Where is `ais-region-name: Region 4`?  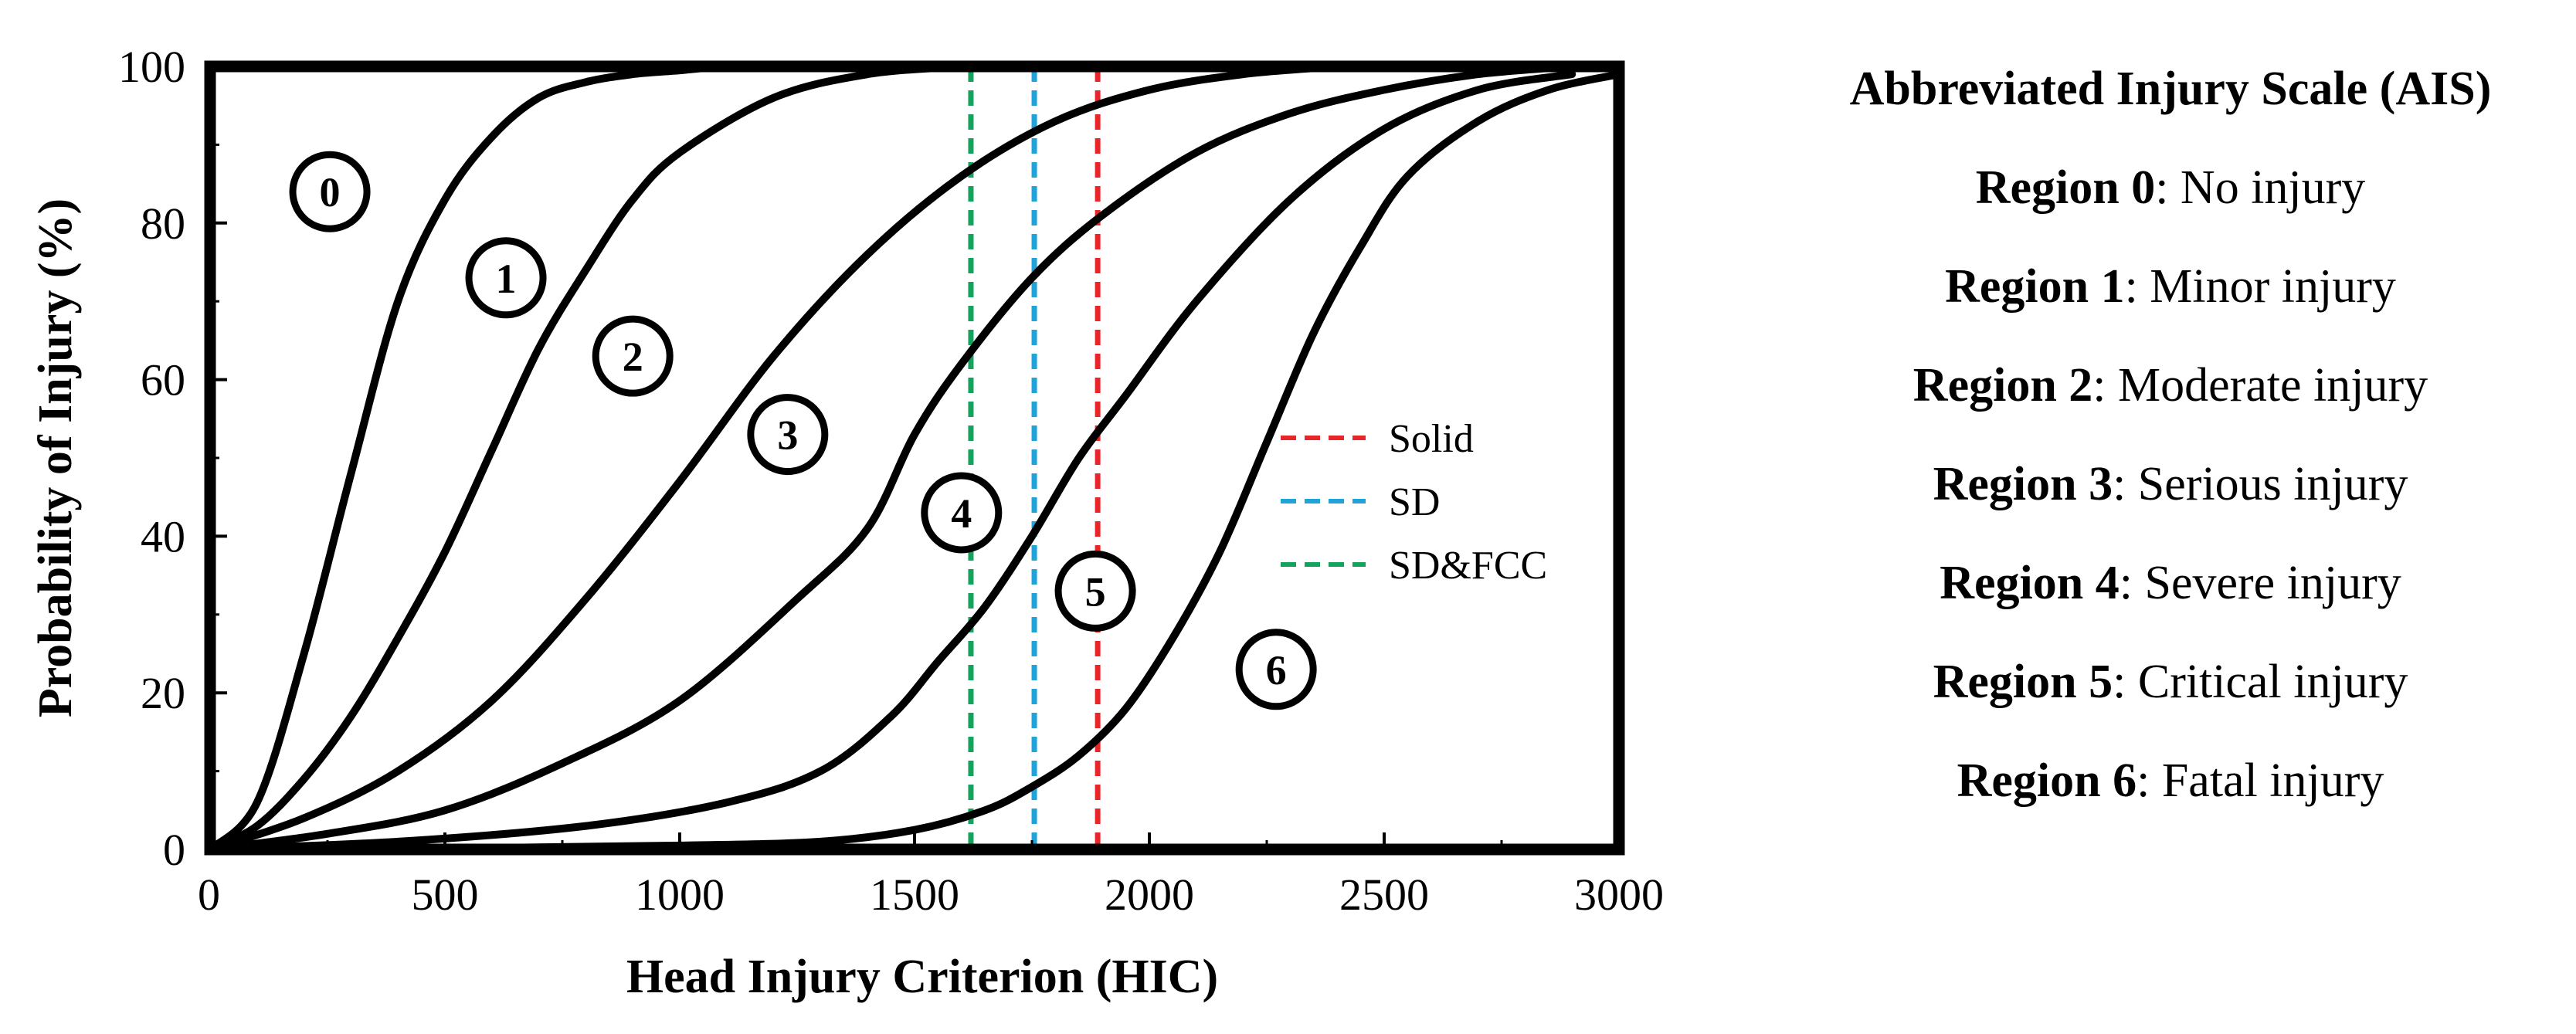
ais-region-name: Region 4 is located at coordinates (2030, 583).